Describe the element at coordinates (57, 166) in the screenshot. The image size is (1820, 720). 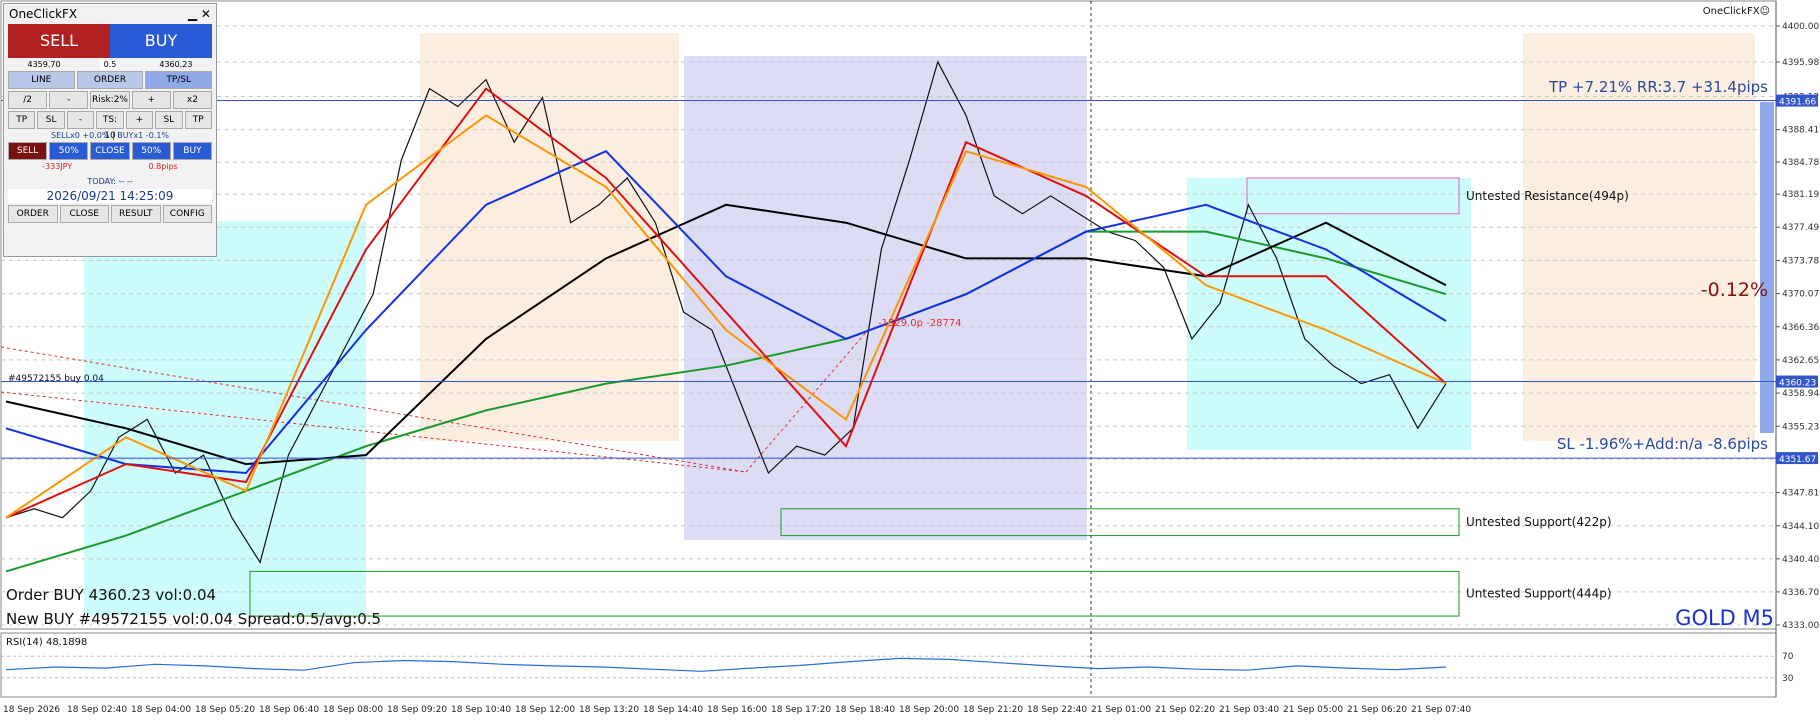
I see `pl-money: -333JPY` at that location.